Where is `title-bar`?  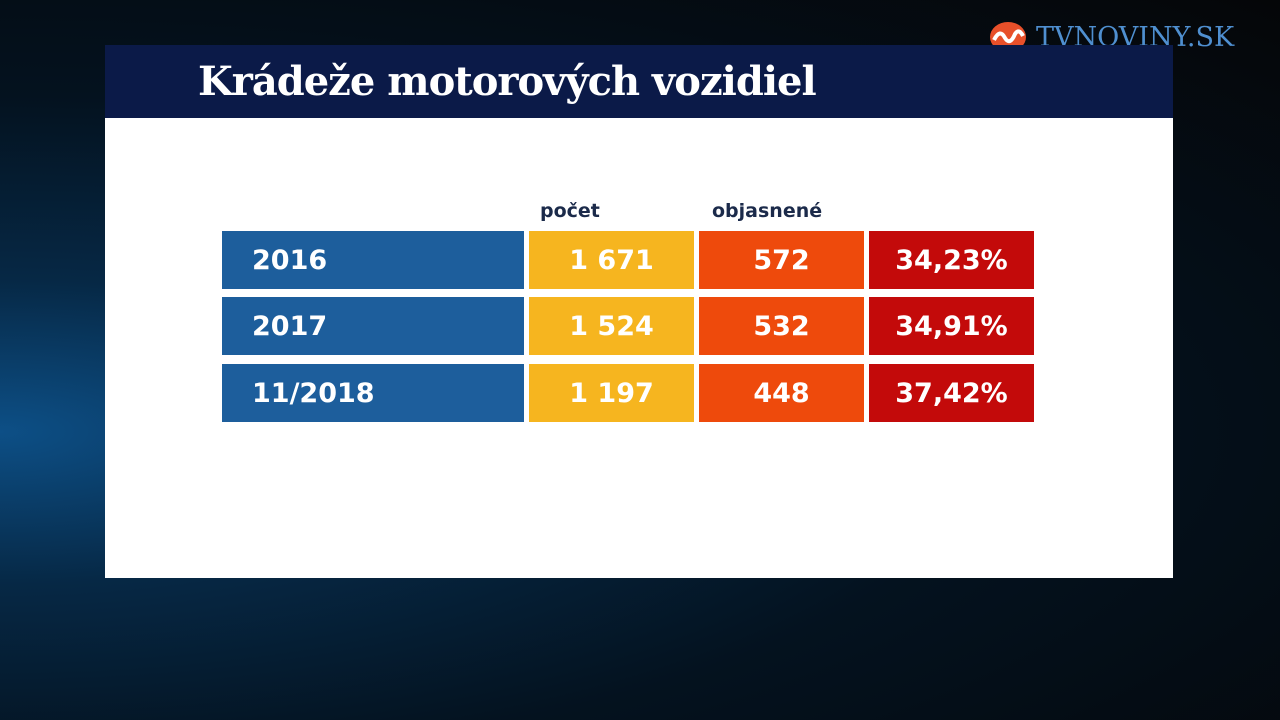 title-bar is located at coordinates (639, 81).